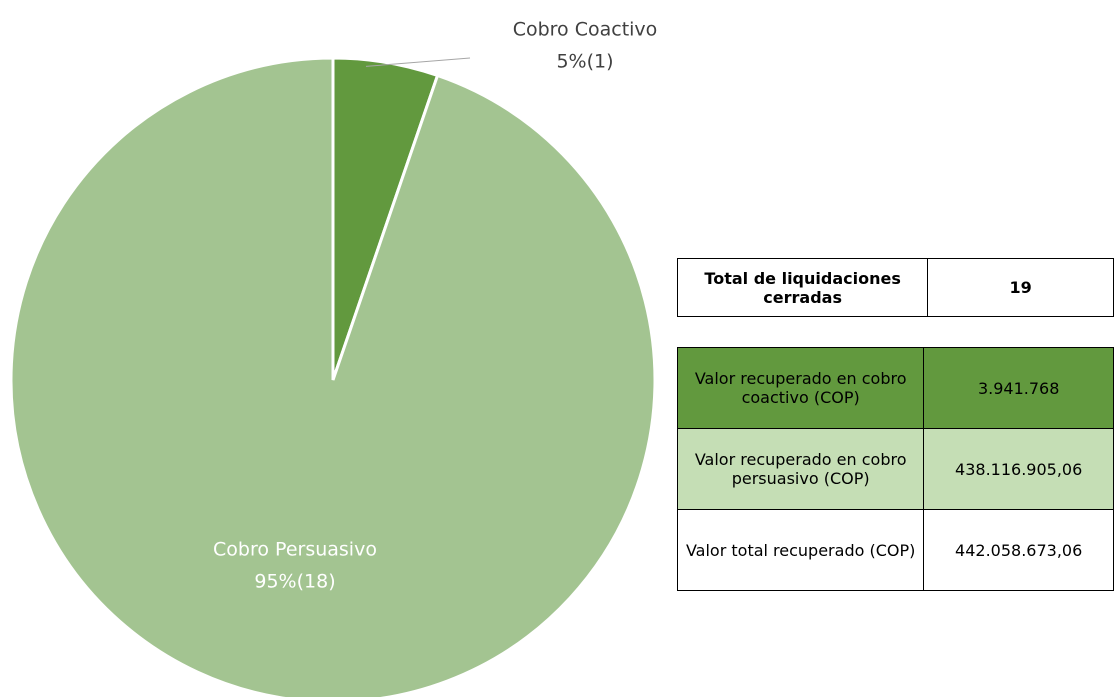 Image resolution: width=1114 pixels, height=697 pixels. Describe the element at coordinates (1018, 469) in the screenshot. I see `row-value: 438.116.905,06` at that location.